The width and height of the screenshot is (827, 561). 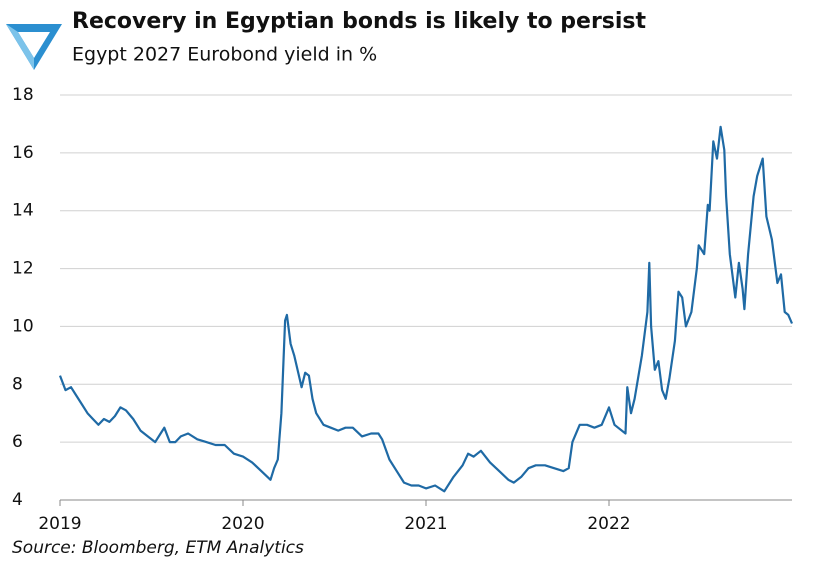 What do you see at coordinates (17, 442) in the screenshot?
I see `y-tick-label: 6` at bounding box center [17, 442].